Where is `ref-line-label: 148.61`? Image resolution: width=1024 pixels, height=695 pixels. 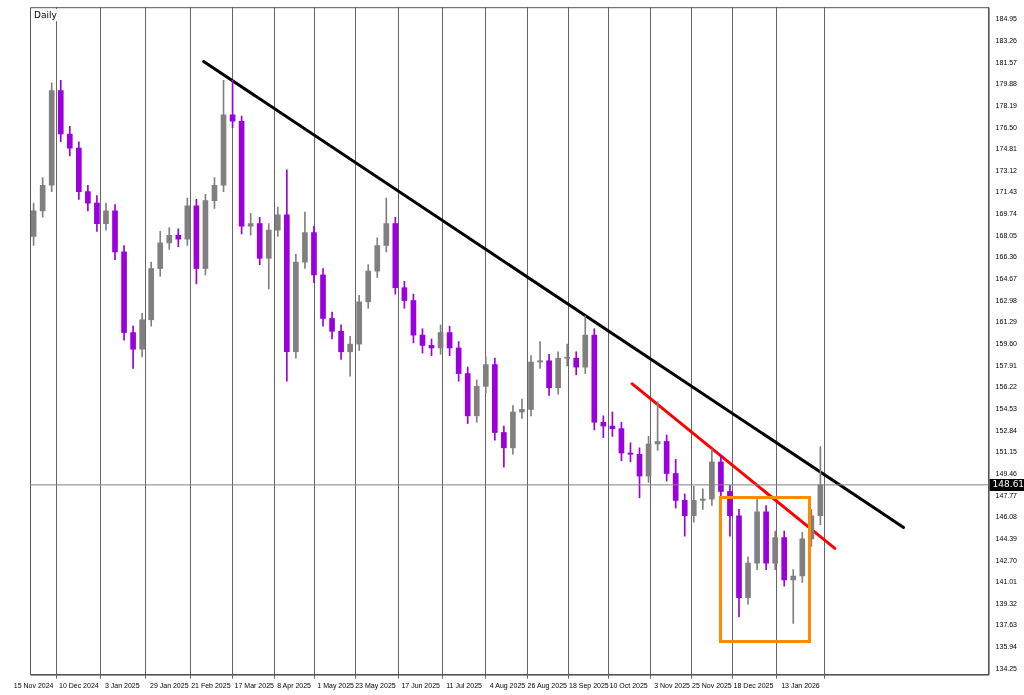 ref-line-label: 148.61 is located at coordinates (1008, 484).